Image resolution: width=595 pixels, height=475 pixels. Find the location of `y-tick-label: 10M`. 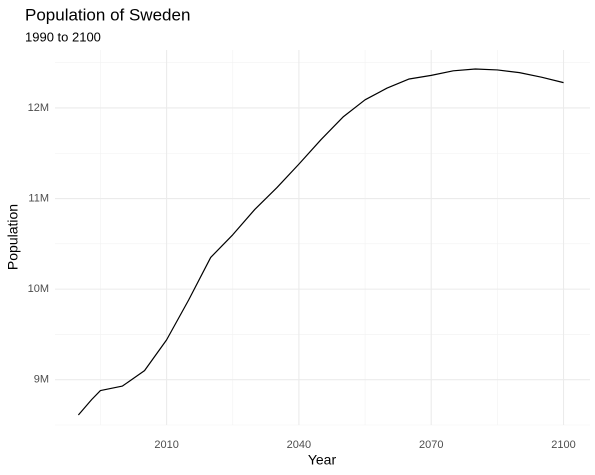

y-tick-label: 10M is located at coordinates (38, 289).